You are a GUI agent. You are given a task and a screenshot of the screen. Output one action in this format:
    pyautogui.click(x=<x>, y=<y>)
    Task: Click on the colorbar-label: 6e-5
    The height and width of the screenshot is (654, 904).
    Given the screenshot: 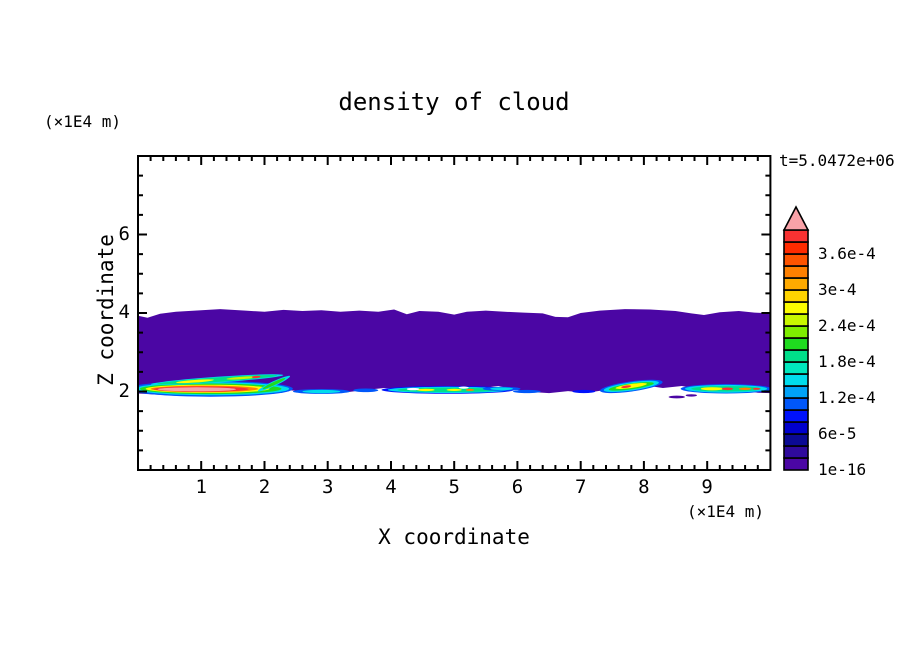 What is the action you would take?
    pyautogui.click(x=837, y=433)
    